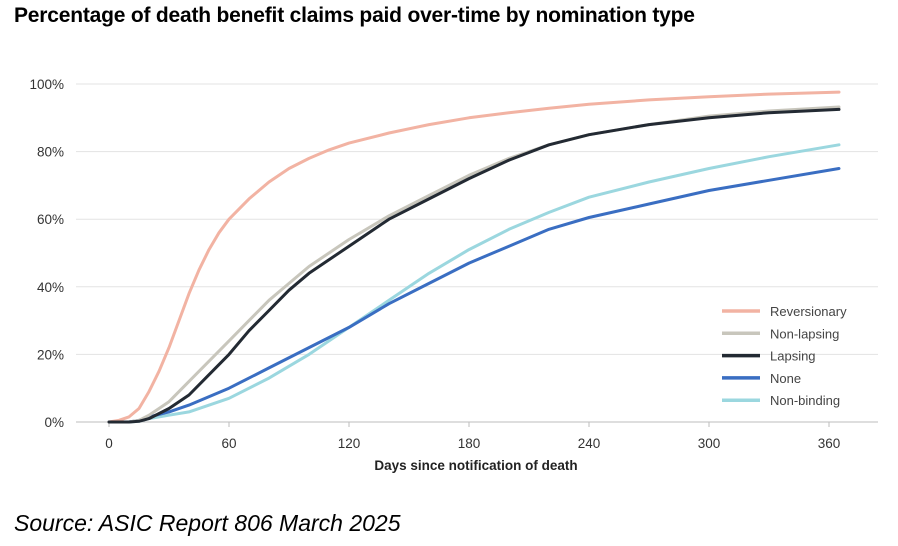 The width and height of the screenshot is (898, 546). Describe the element at coordinates (50, 219) in the screenshot. I see `y-tick-label: 60%` at that location.